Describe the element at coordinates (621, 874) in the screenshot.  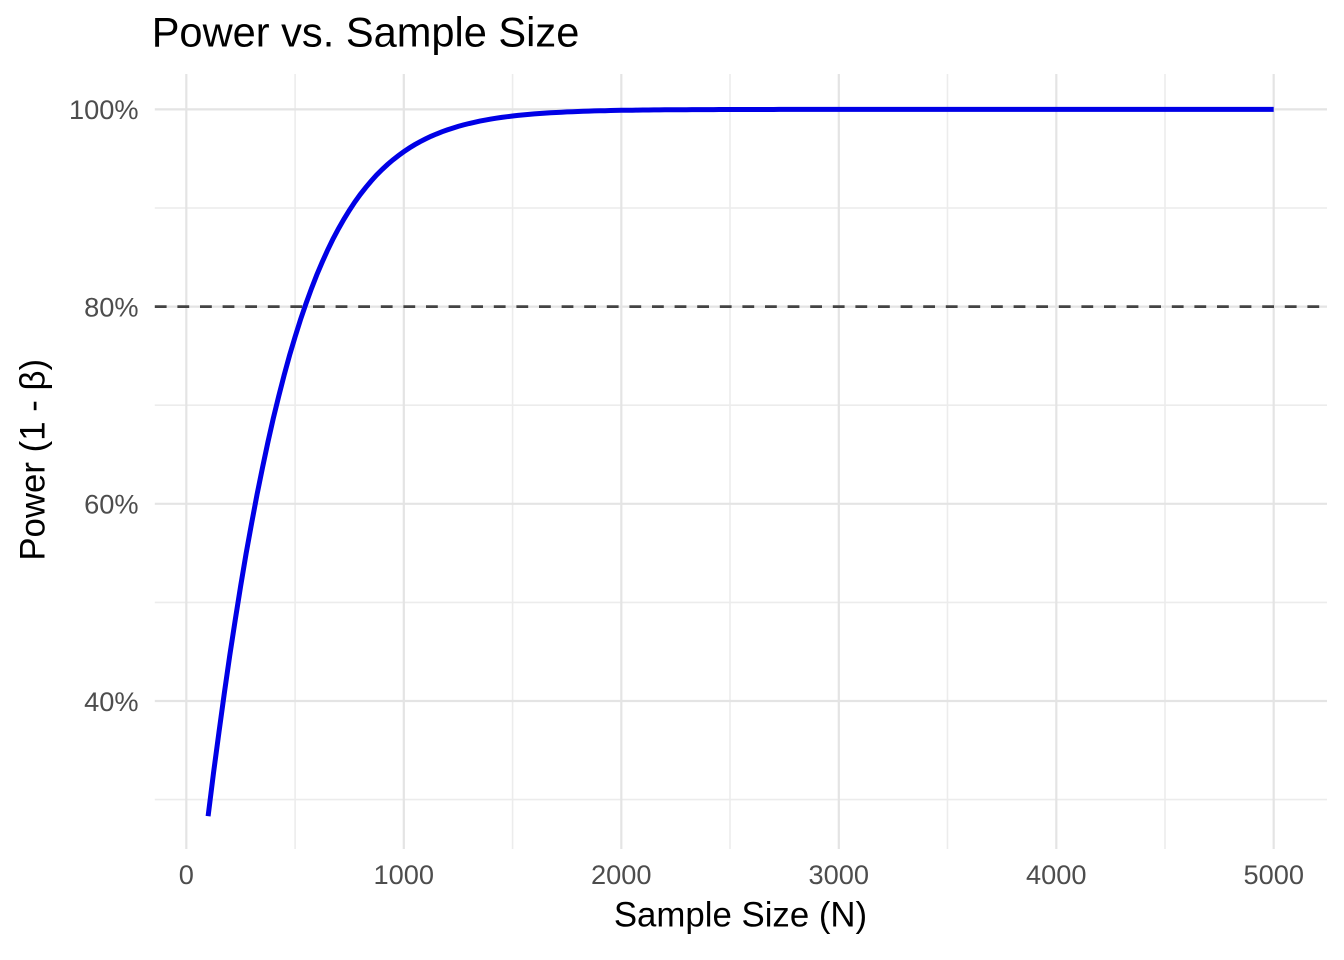
I see `svg-text: 2000` at that location.